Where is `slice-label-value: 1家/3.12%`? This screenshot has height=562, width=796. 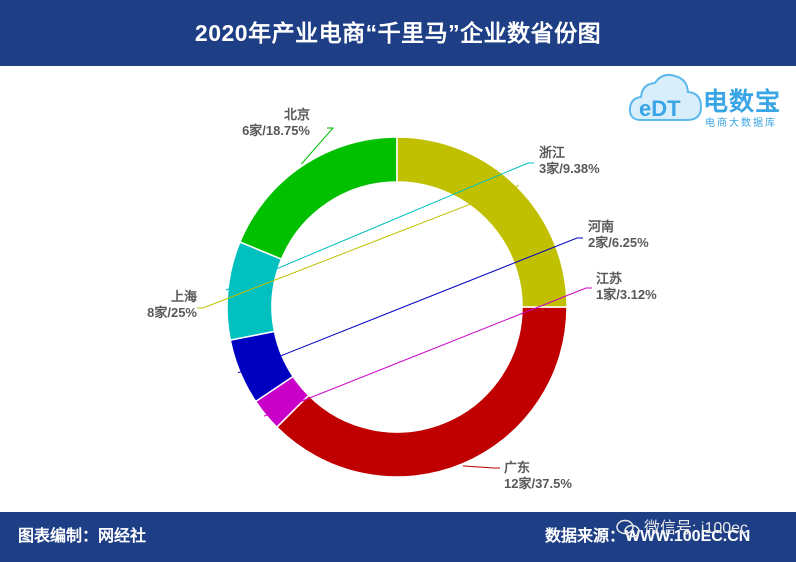
slice-label-value: 1家/3.12% is located at coordinates (626, 294).